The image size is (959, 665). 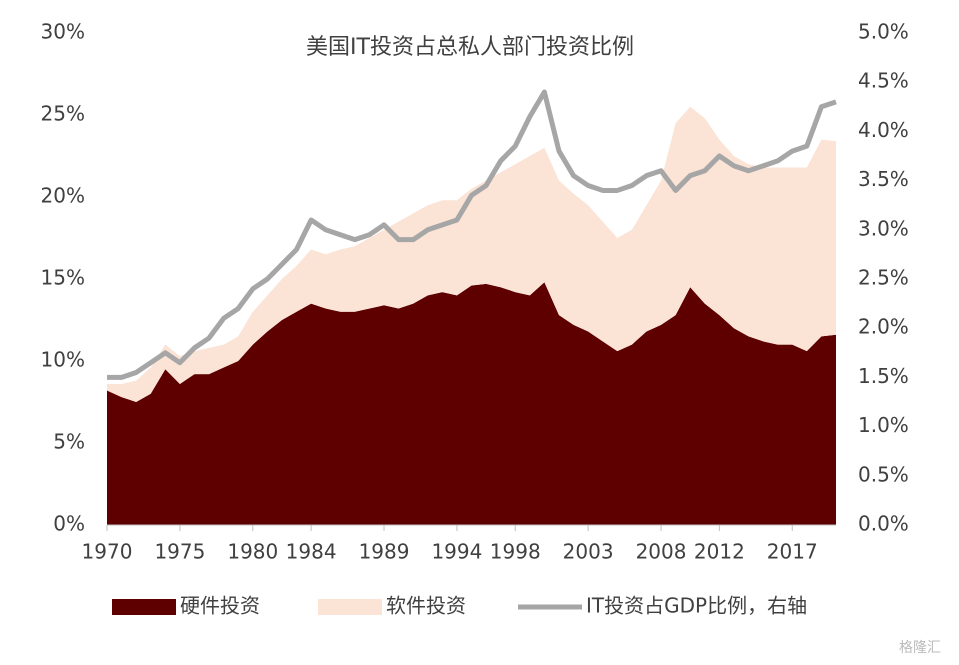 I want to click on y2-tick-label: 3.5%, so click(x=883, y=179).